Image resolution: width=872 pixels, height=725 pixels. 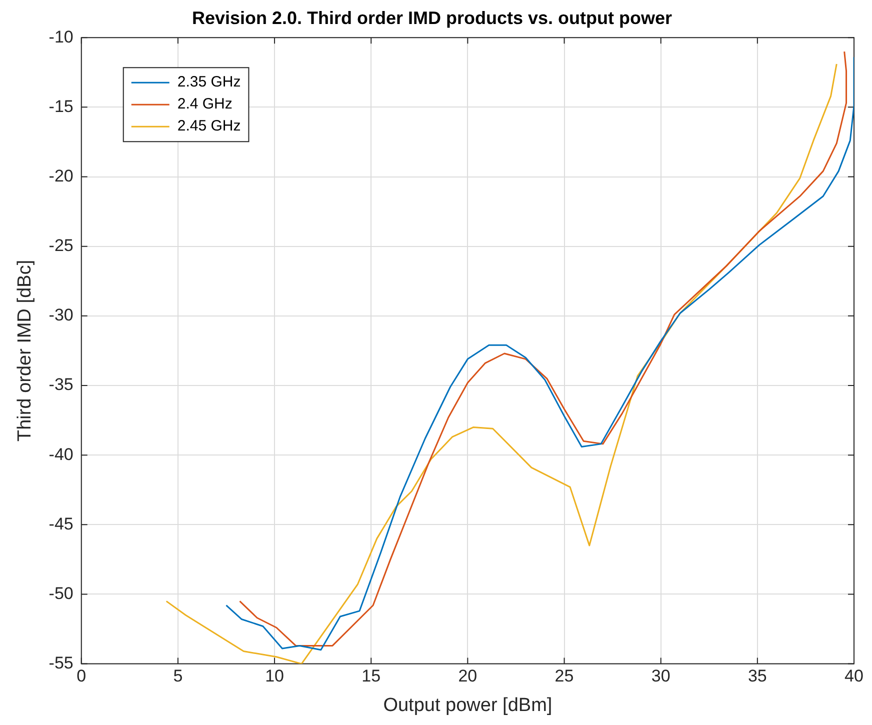 I want to click on y-tick-label: -20, so click(x=61, y=176).